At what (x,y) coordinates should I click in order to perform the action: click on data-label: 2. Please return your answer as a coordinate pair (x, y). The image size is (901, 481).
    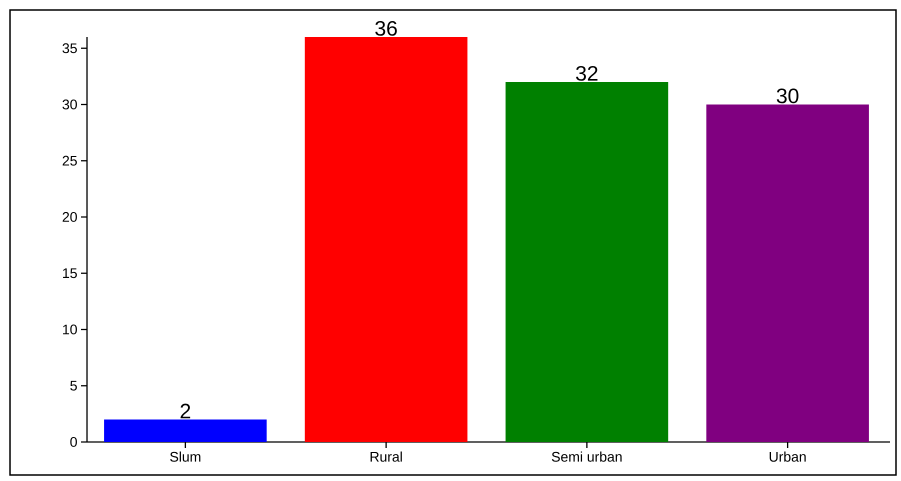
    Looking at the image, I should click on (185, 411).